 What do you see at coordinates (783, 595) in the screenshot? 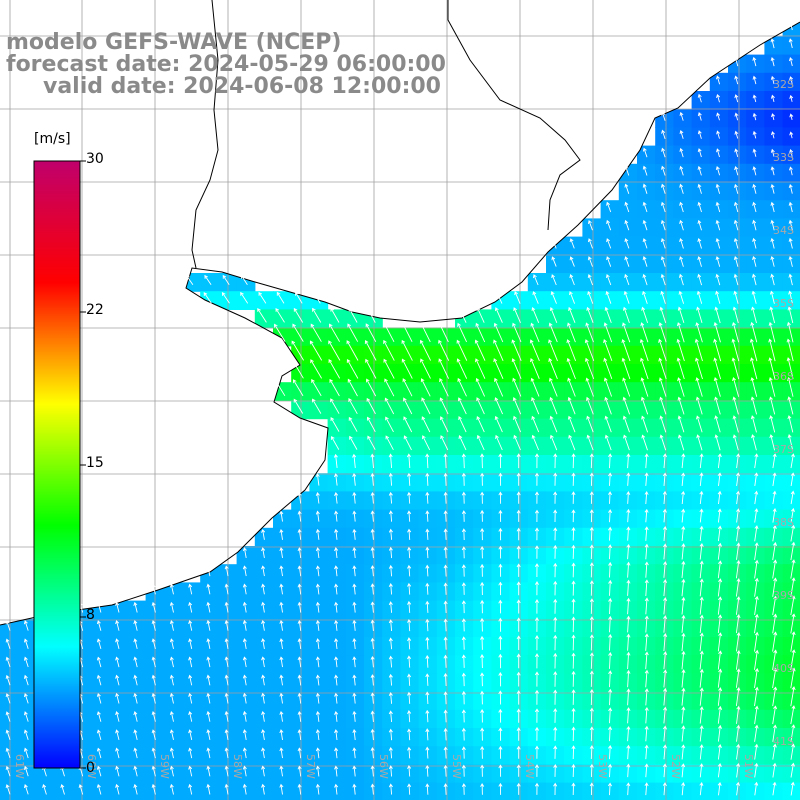
I see `lat-label: 39S` at bounding box center [783, 595].